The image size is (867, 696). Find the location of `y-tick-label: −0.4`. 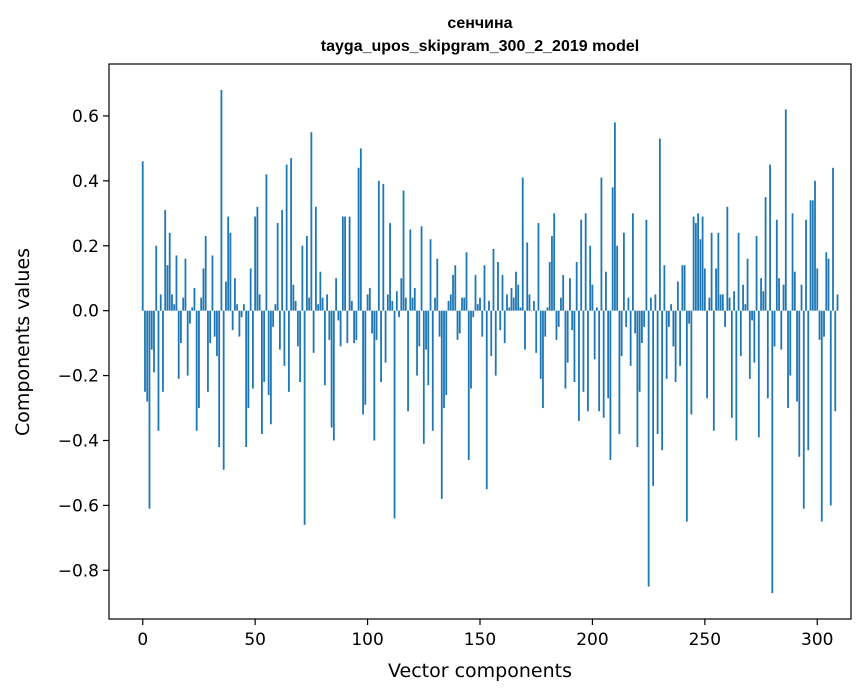

y-tick-label: −0.4 is located at coordinates (78, 441).